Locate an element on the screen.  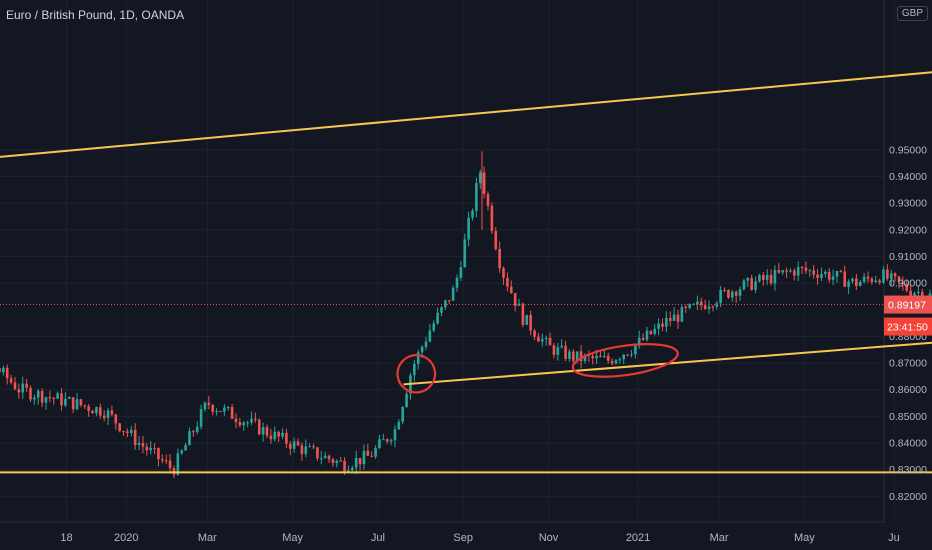
countdown-tag-bg is located at coordinates (908, 326).